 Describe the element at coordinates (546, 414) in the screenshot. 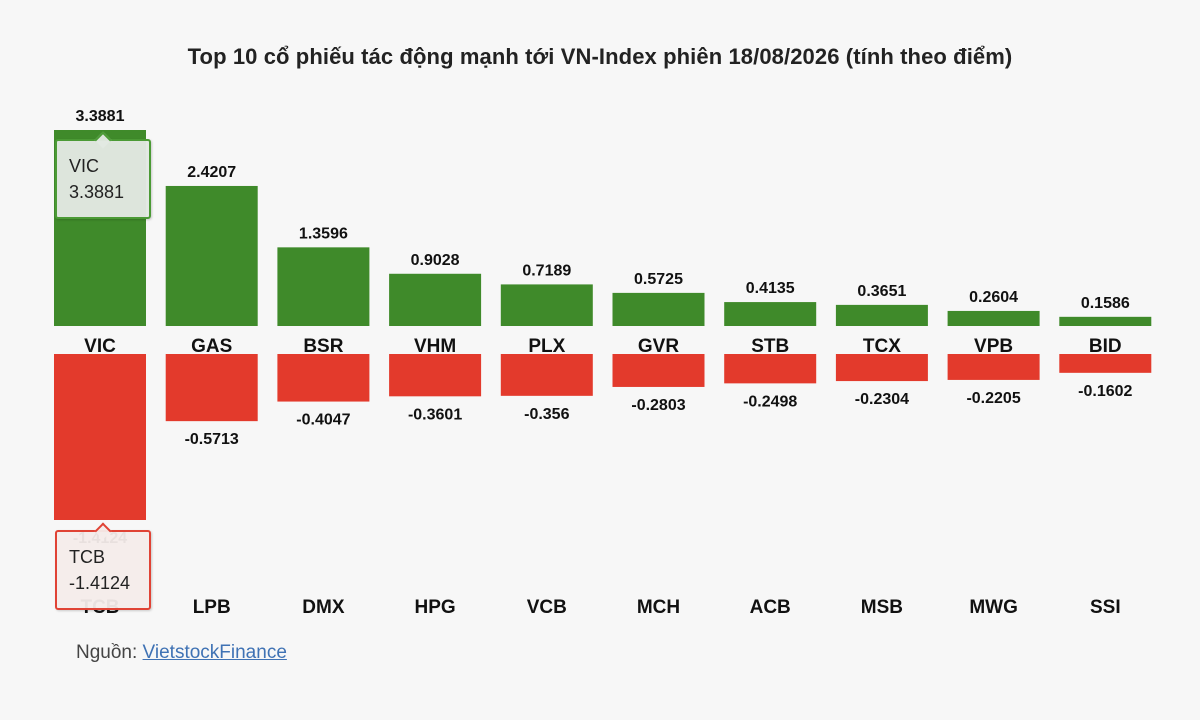

I see `data-label-vcb: -0.356` at that location.